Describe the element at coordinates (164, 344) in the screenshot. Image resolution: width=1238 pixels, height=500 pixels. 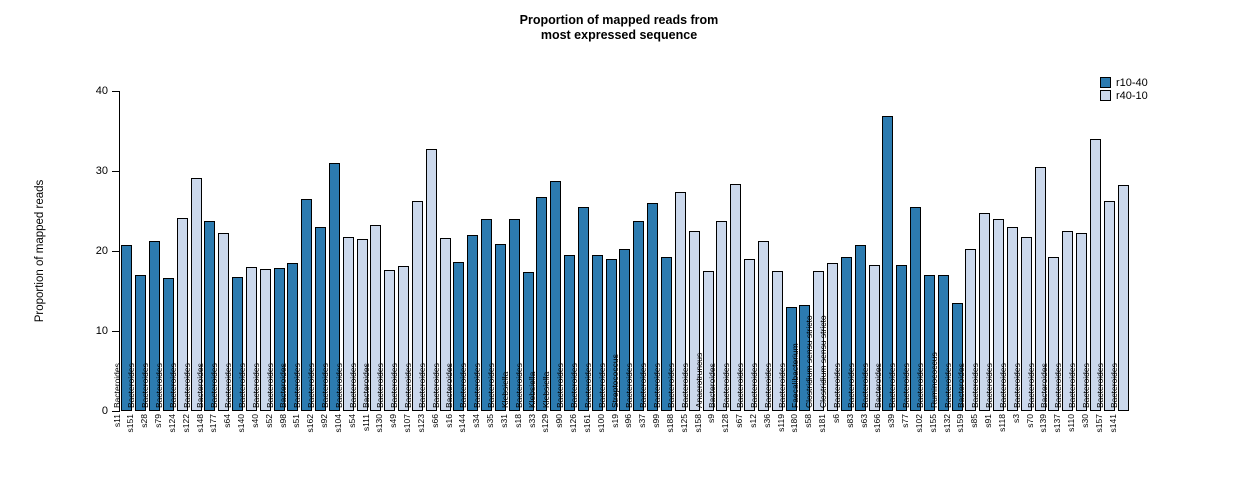
I see `bar-s79: Bacteroides` at that location.